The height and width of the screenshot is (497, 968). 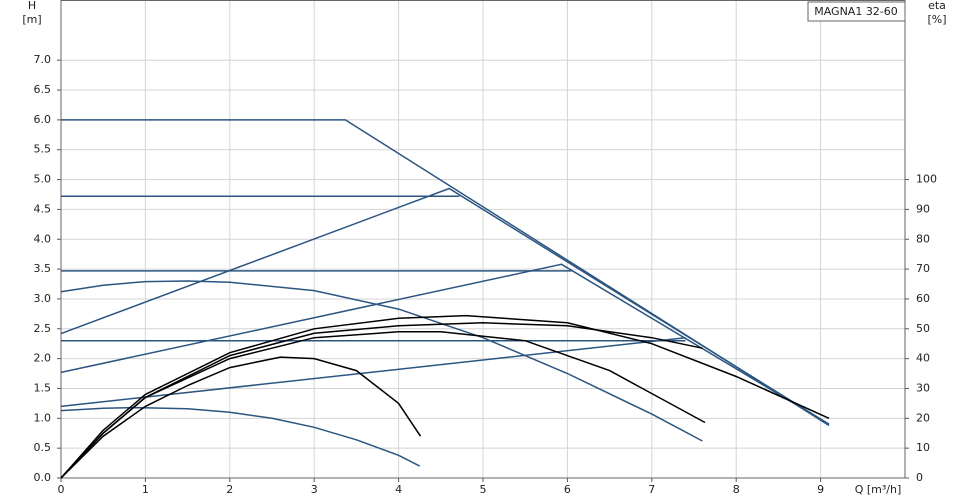 What do you see at coordinates (314, 489) in the screenshot?
I see `x-tick-label: 3` at bounding box center [314, 489].